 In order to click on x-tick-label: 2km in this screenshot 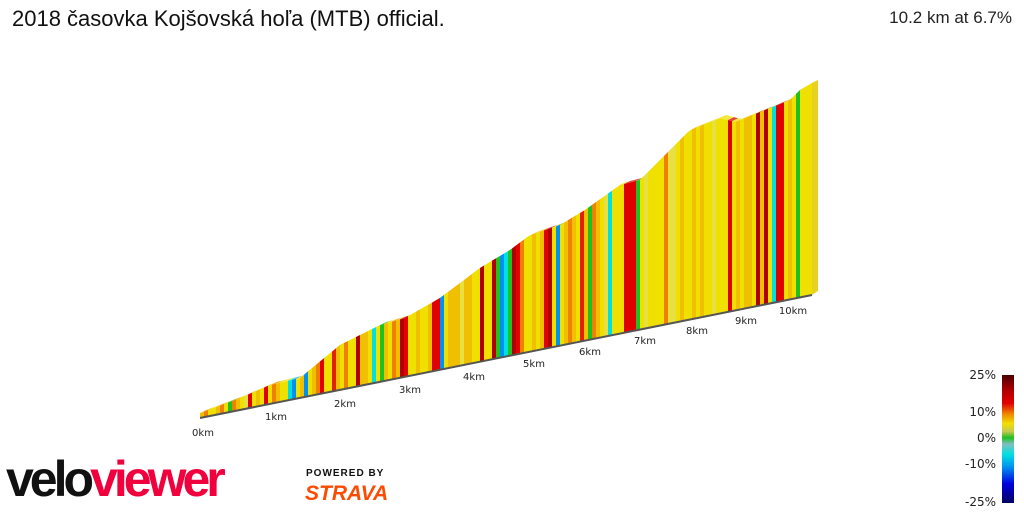, I will do `click(345, 404)`.